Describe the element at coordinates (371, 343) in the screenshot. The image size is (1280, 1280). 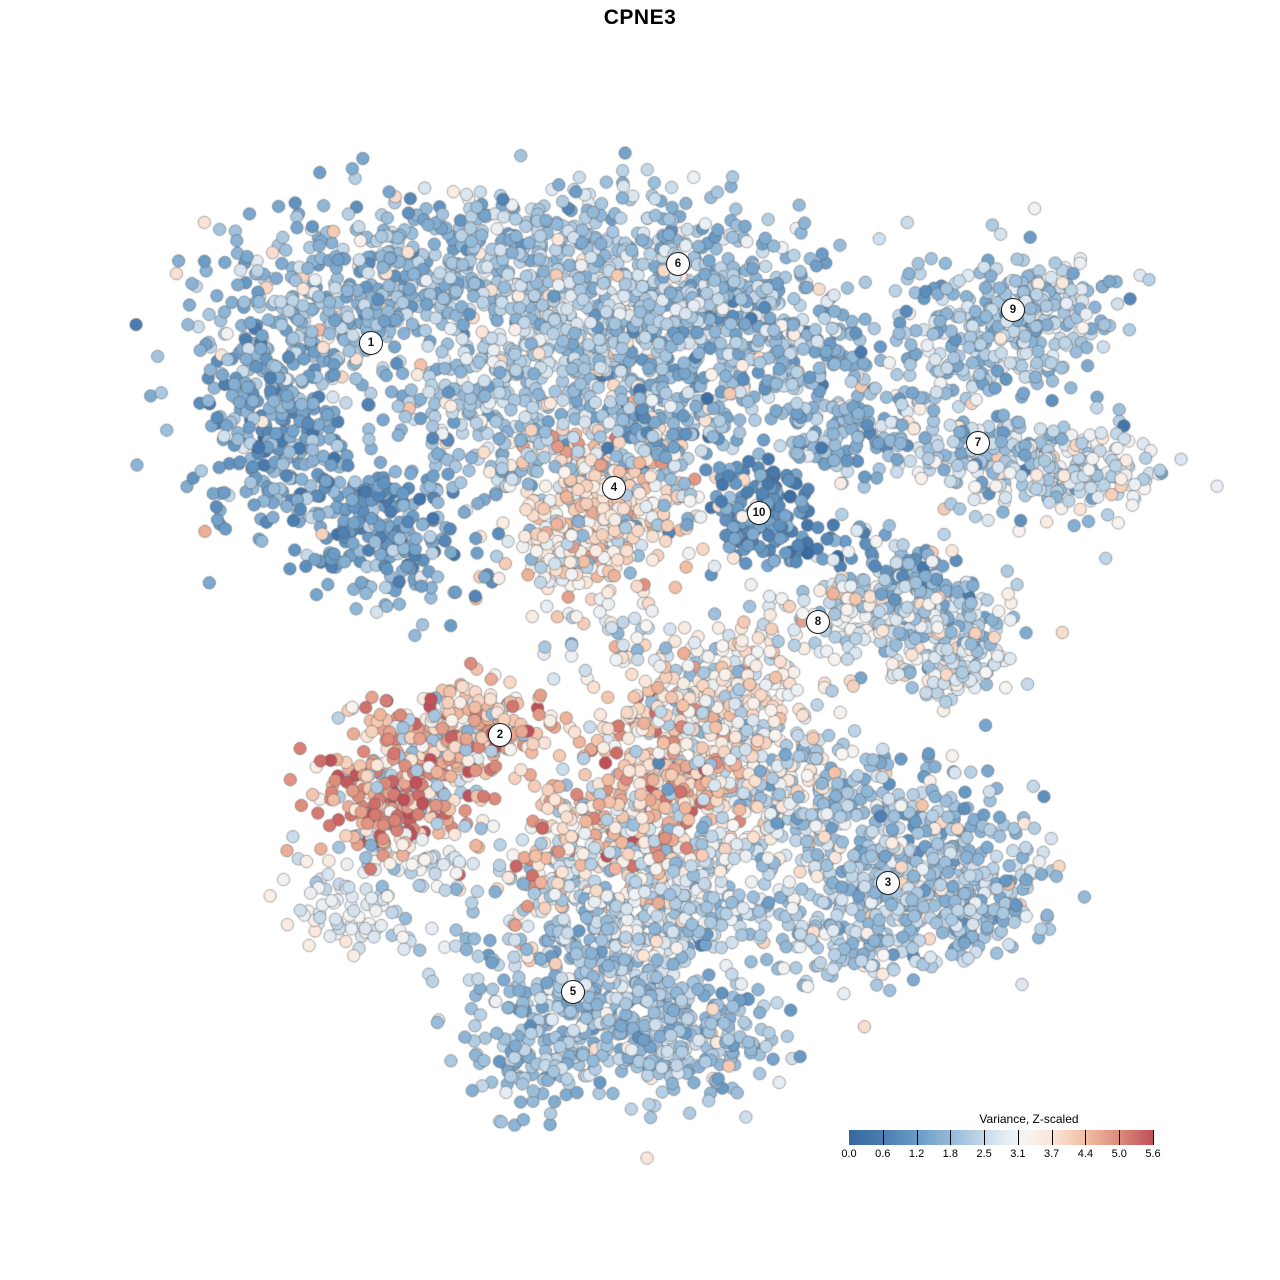
I see `cluster-label-1: 1` at that location.